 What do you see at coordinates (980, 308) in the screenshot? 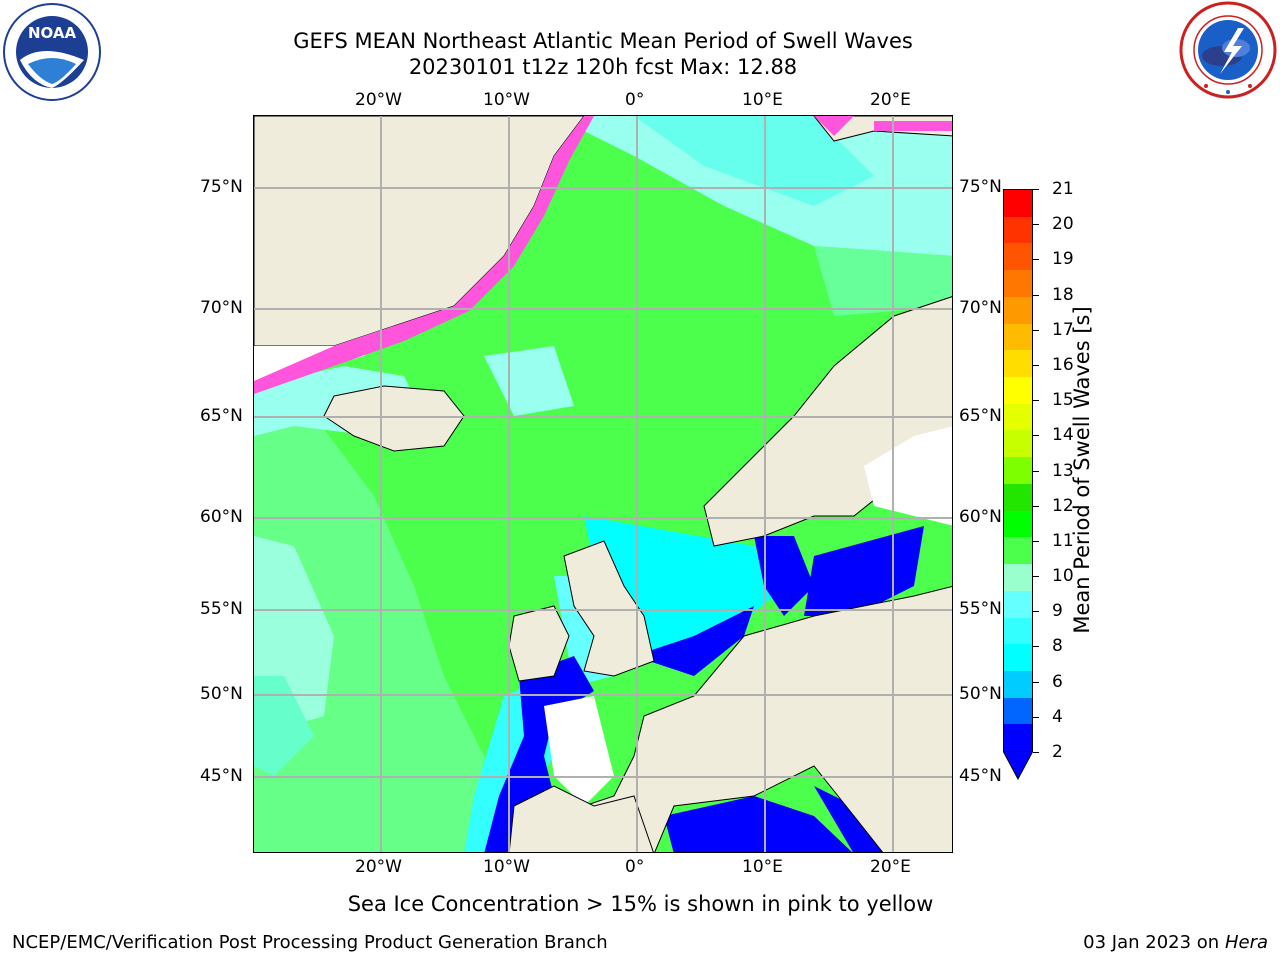
I see `right-lat-label: 70°N` at bounding box center [980, 308].